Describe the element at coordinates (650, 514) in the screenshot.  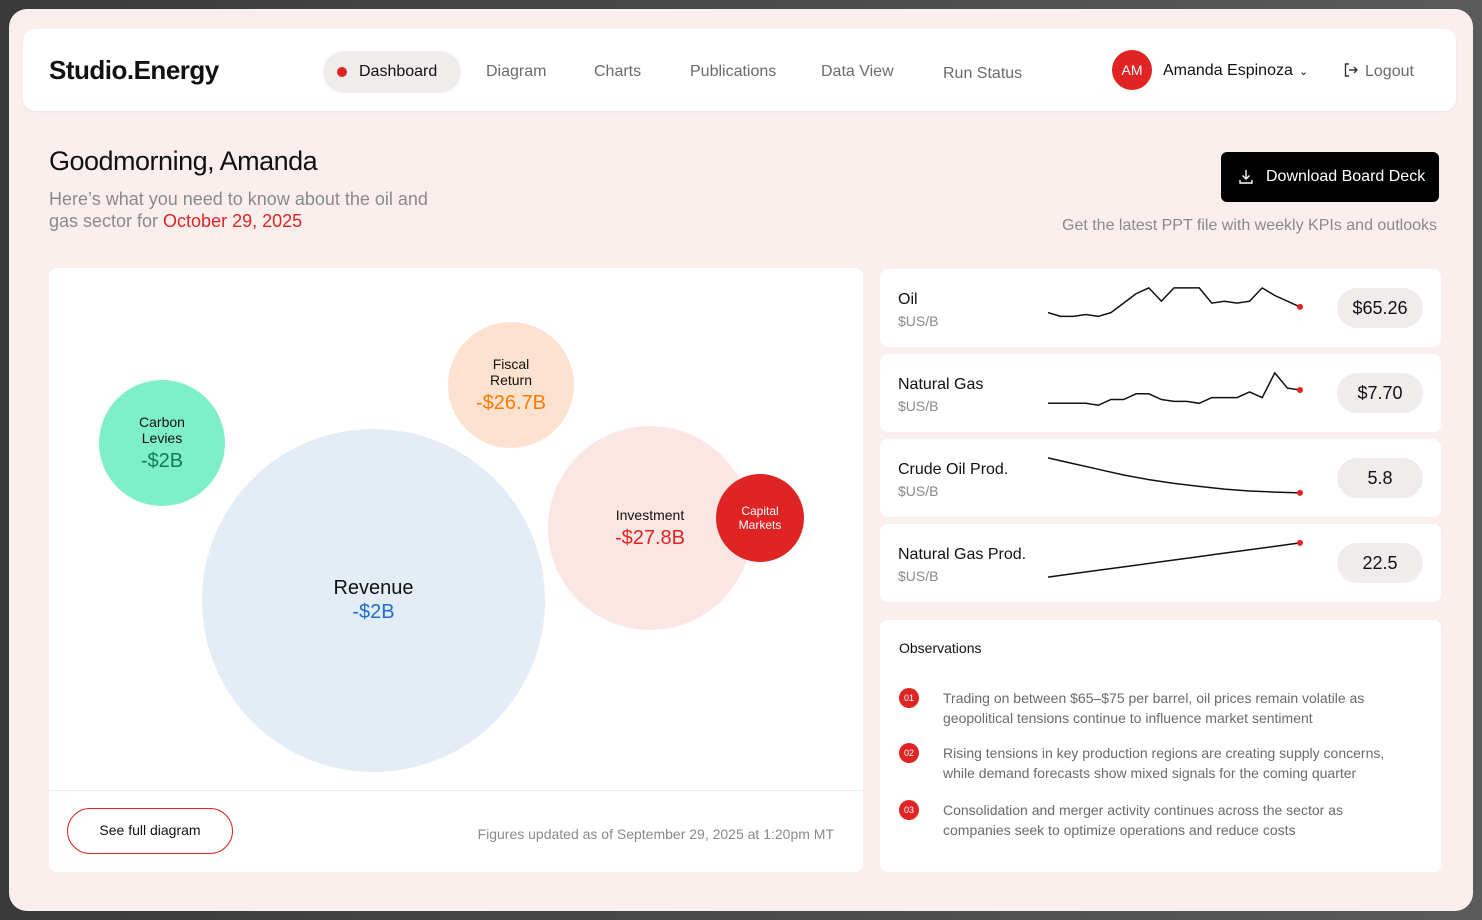
I see `bubble-label: Investment` at that location.